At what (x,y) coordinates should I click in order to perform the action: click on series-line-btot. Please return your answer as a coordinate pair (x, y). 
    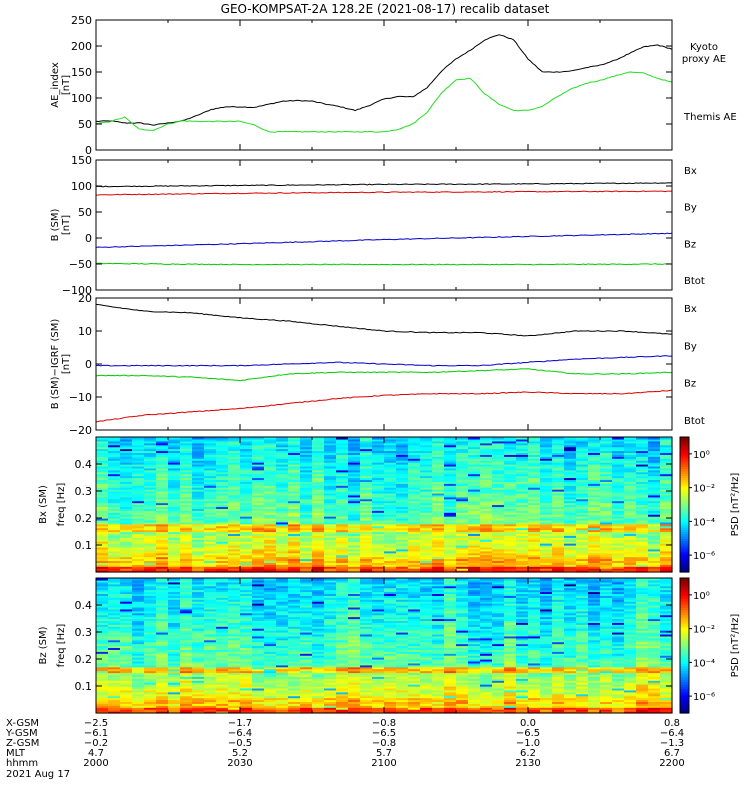
    Looking at the image, I should click on (384, 320).